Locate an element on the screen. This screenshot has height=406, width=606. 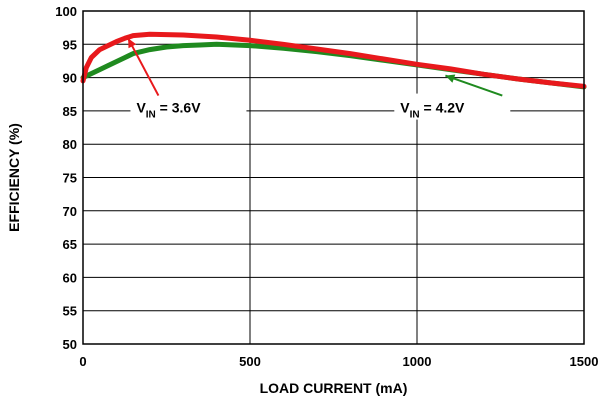
annotations: VIN = 3.6V VIN = 4.2V is located at coordinates (319, 79).